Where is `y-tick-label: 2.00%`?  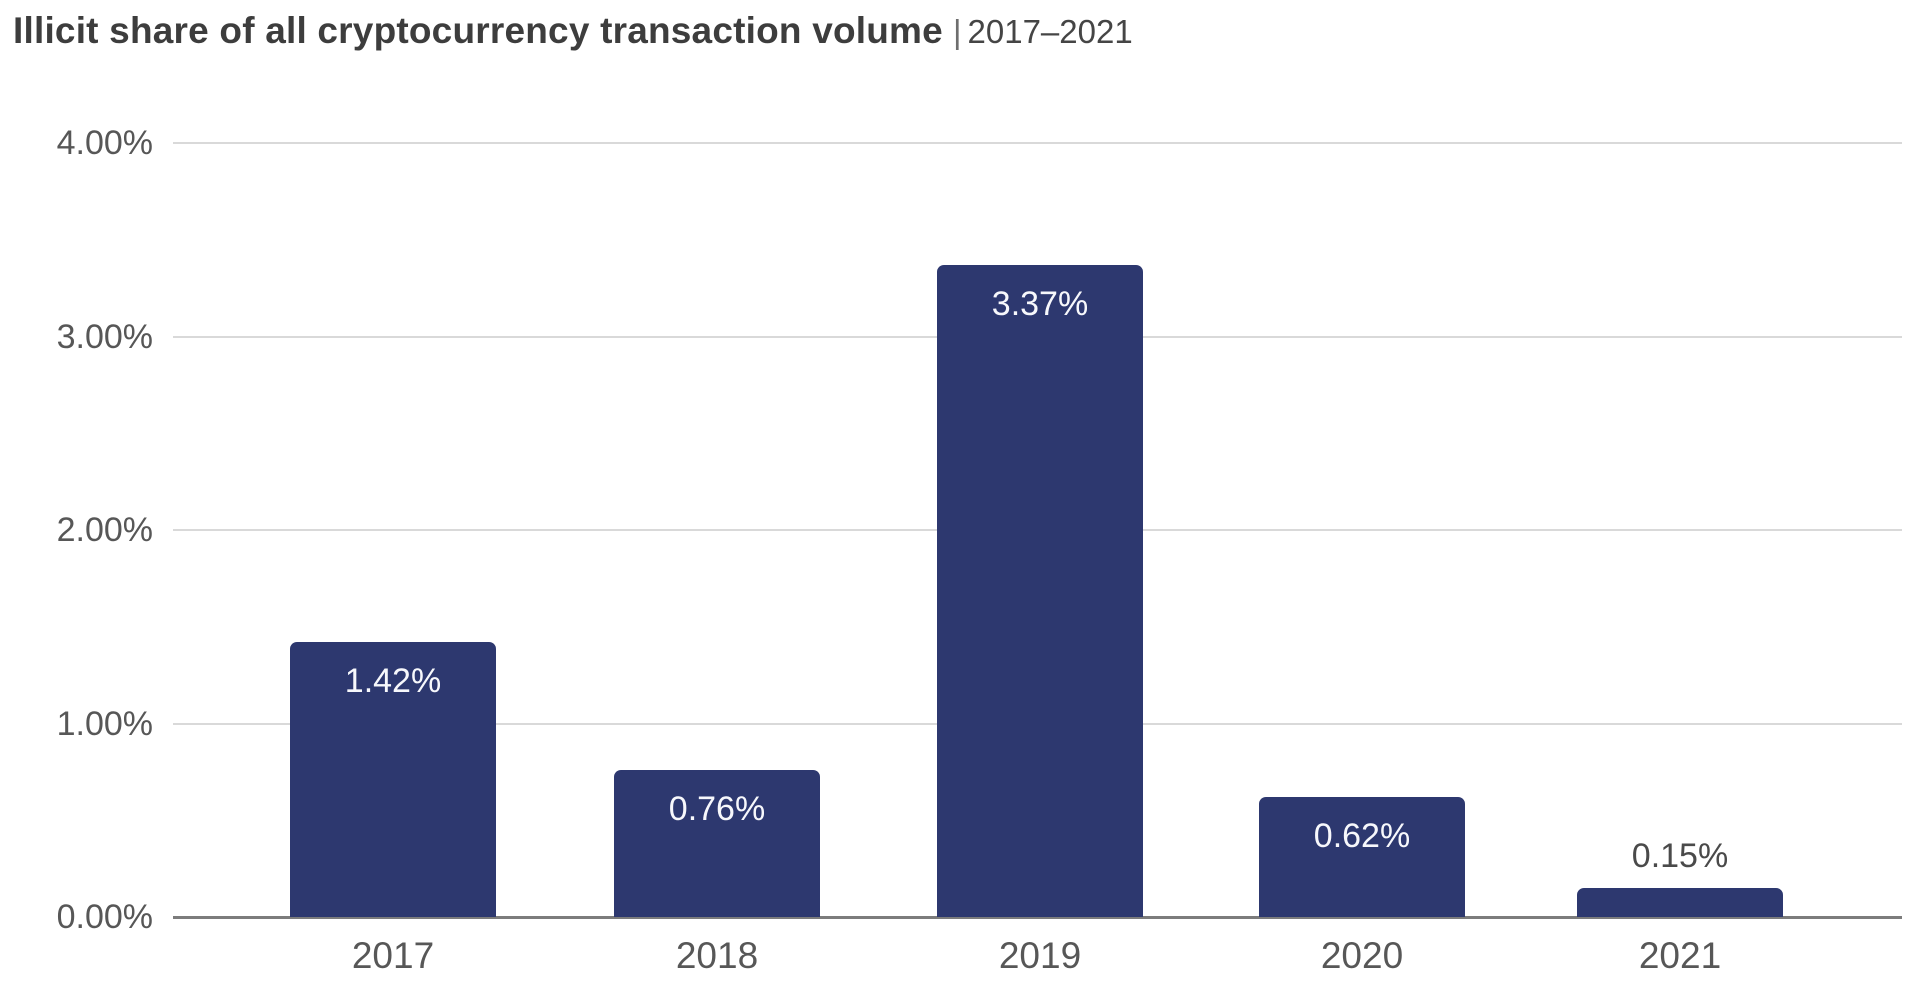 y-tick-label: 2.00% is located at coordinates (104, 530).